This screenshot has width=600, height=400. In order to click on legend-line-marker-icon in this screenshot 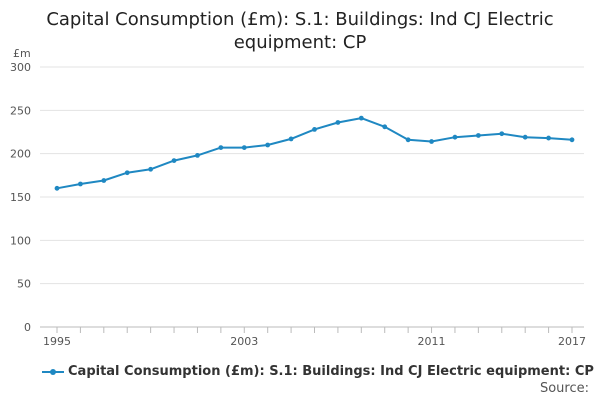, I will do `click(53, 372)`.